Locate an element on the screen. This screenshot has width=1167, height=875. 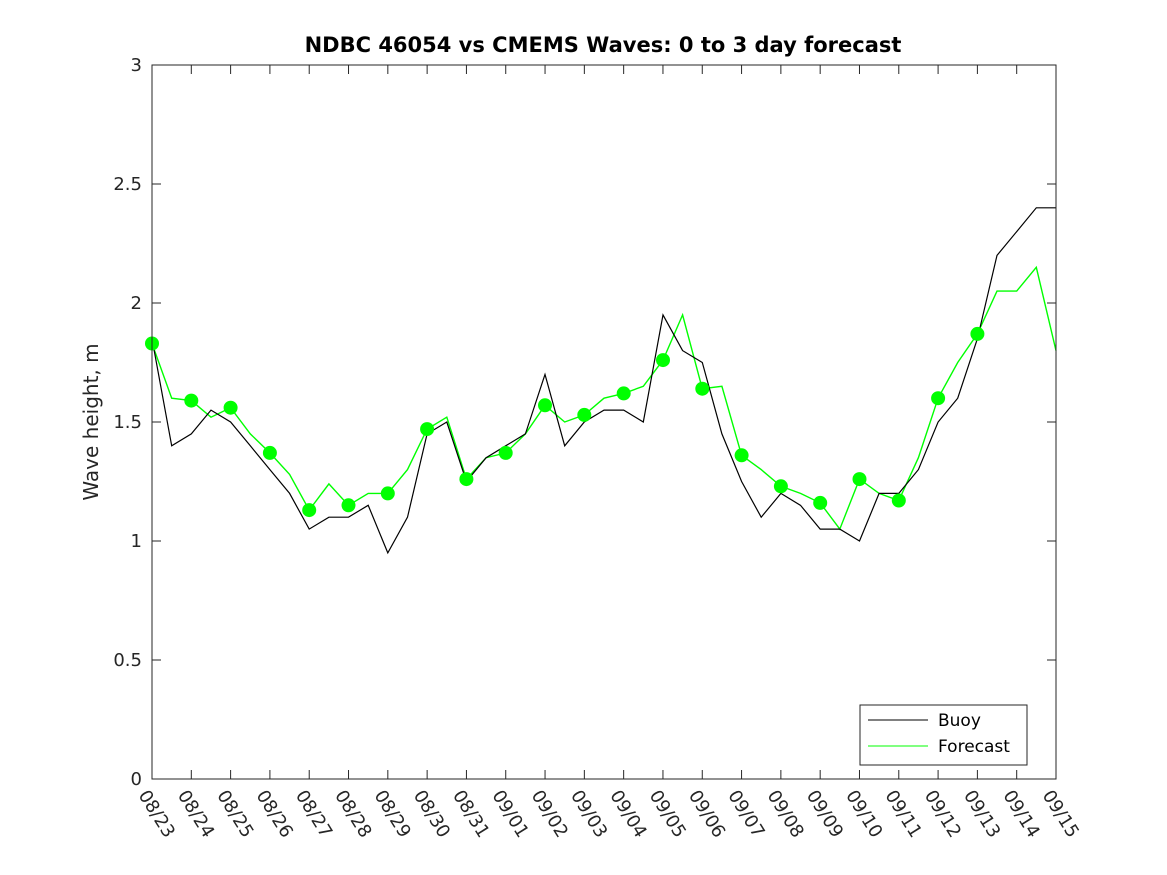
x-tick-label: 09/14 is located at coordinates (1020, 814).